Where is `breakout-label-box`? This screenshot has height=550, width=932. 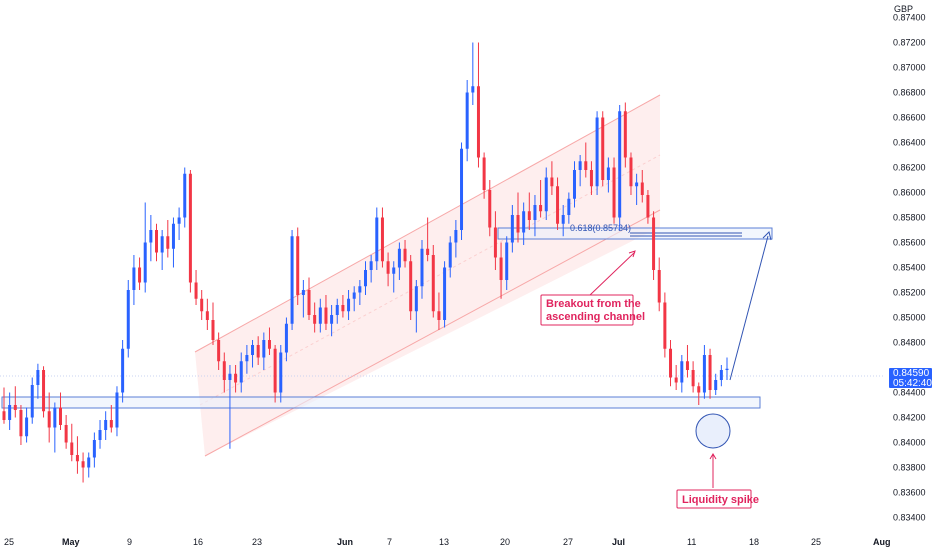 breakout-label-box is located at coordinates (587, 310).